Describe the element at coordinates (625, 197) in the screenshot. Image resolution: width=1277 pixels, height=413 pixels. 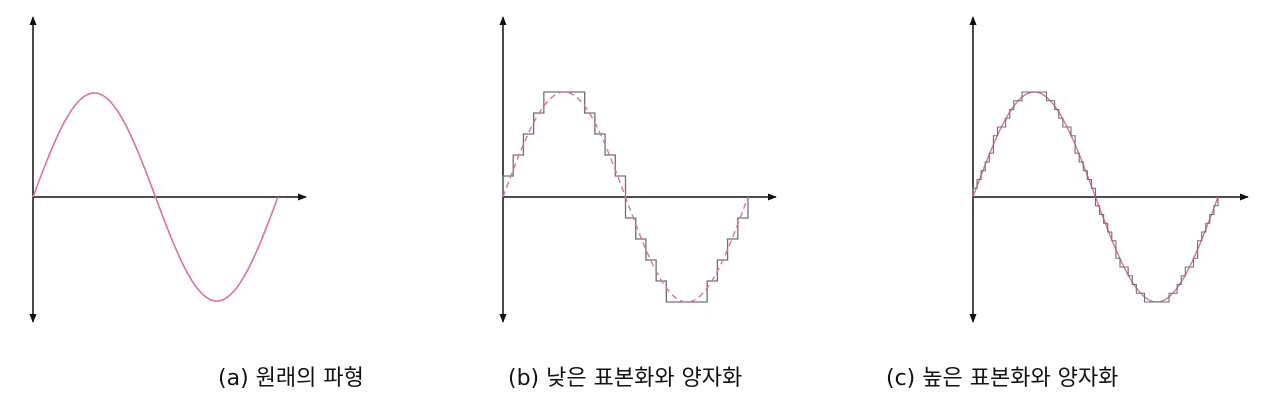
I see `panel-b-original-waveform-dashed` at that location.